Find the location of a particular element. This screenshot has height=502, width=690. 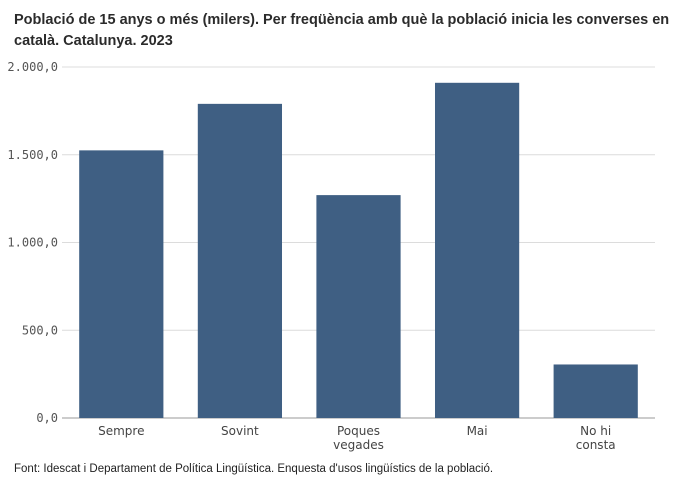

x-tick-label: Sovint is located at coordinates (240, 431).